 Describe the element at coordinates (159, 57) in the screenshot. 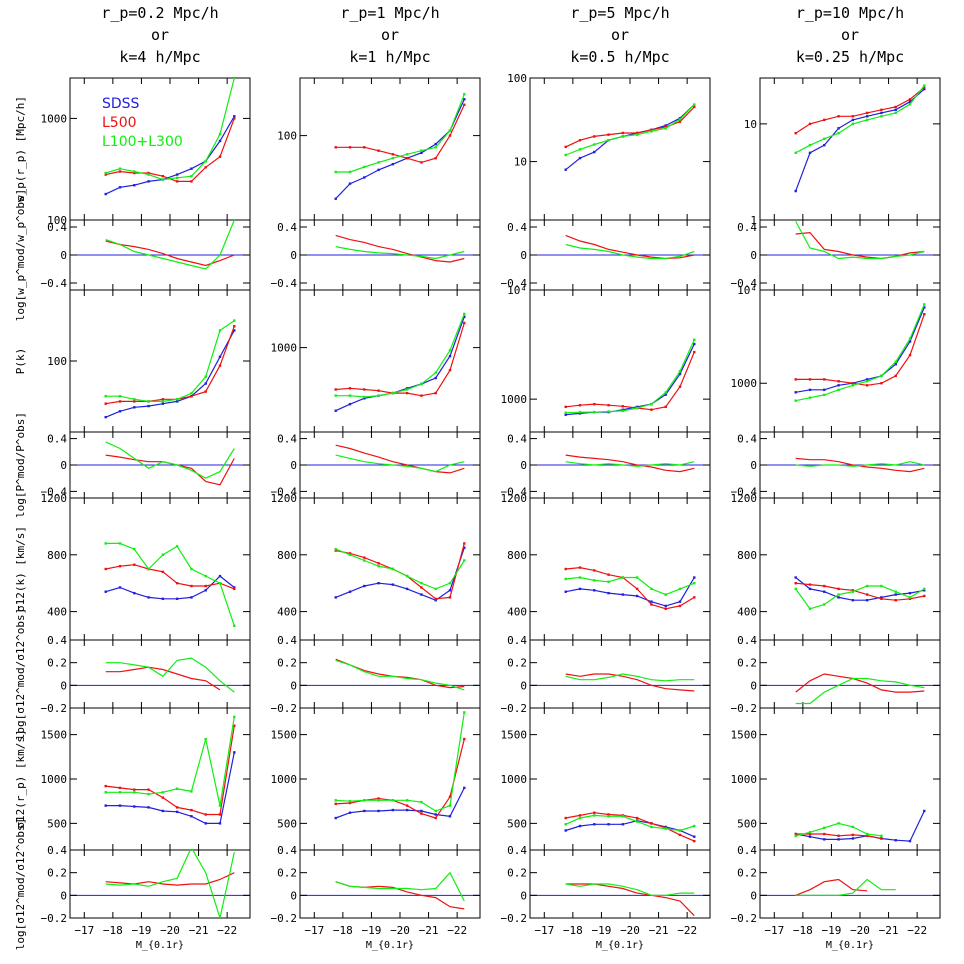

I see `column-title: k=4 h/Mpc` at that location.